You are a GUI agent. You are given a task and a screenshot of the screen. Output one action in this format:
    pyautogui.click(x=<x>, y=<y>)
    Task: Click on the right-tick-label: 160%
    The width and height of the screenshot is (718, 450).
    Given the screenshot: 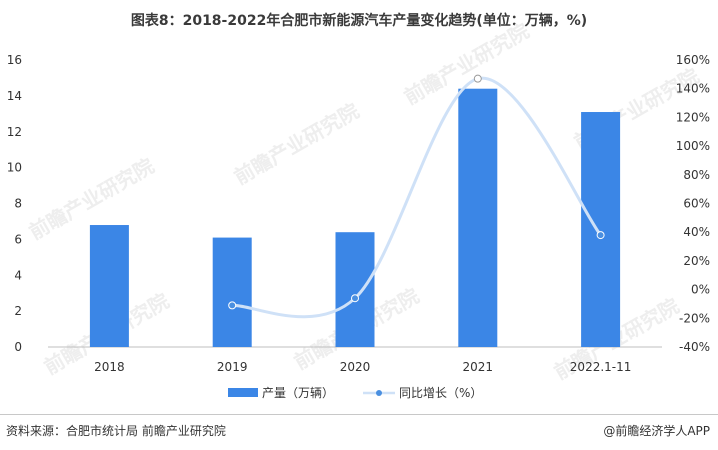 What is the action you would take?
    pyautogui.click(x=693, y=60)
    